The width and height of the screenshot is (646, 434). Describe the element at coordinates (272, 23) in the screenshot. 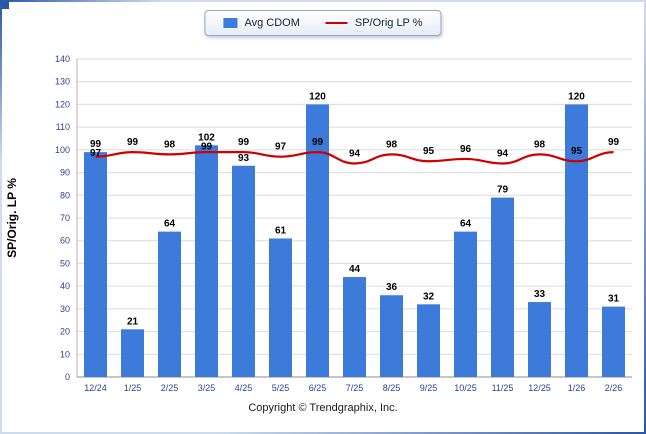

I see `legend-label-avg-cdom: Avg CDOM` at that location.